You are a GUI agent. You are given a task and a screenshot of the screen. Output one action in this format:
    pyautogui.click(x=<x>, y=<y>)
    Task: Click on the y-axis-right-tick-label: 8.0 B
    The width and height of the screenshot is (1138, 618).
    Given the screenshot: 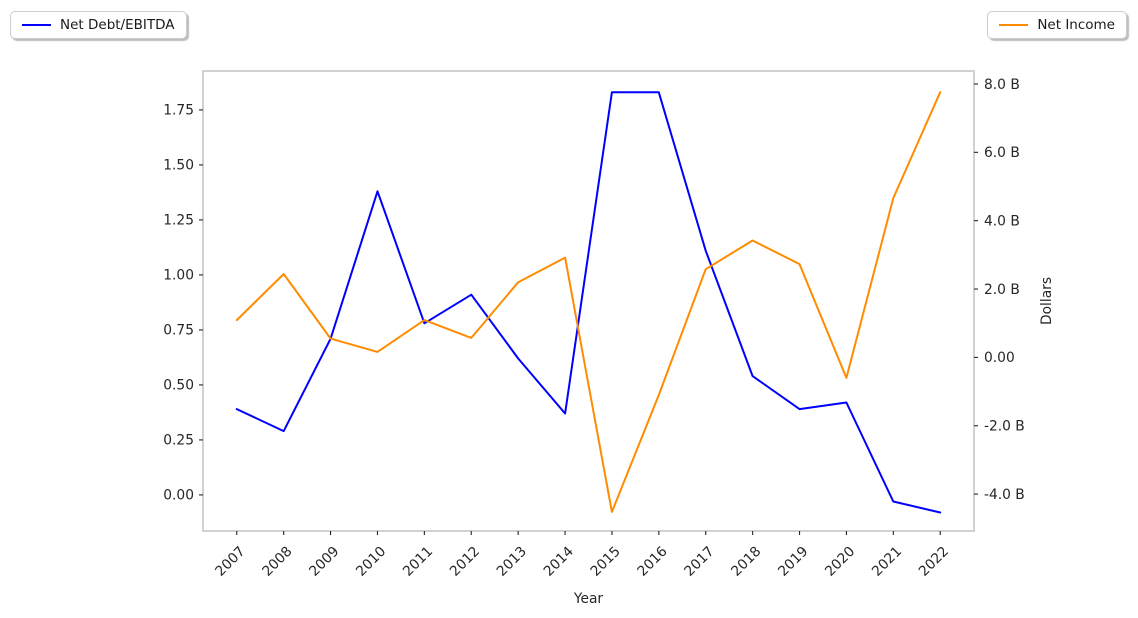 What is the action you would take?
    pyautogui.click(x=1002, y=85)
    